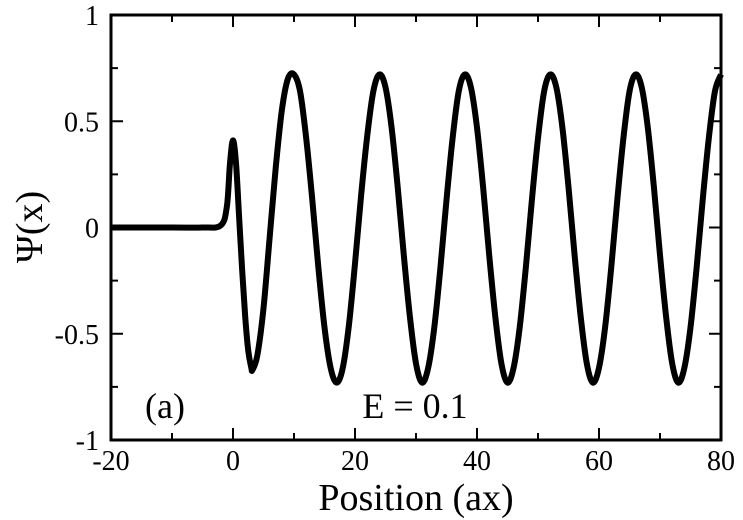  I want to click on y-tick-label-1: -0.5, so click(77, 335).